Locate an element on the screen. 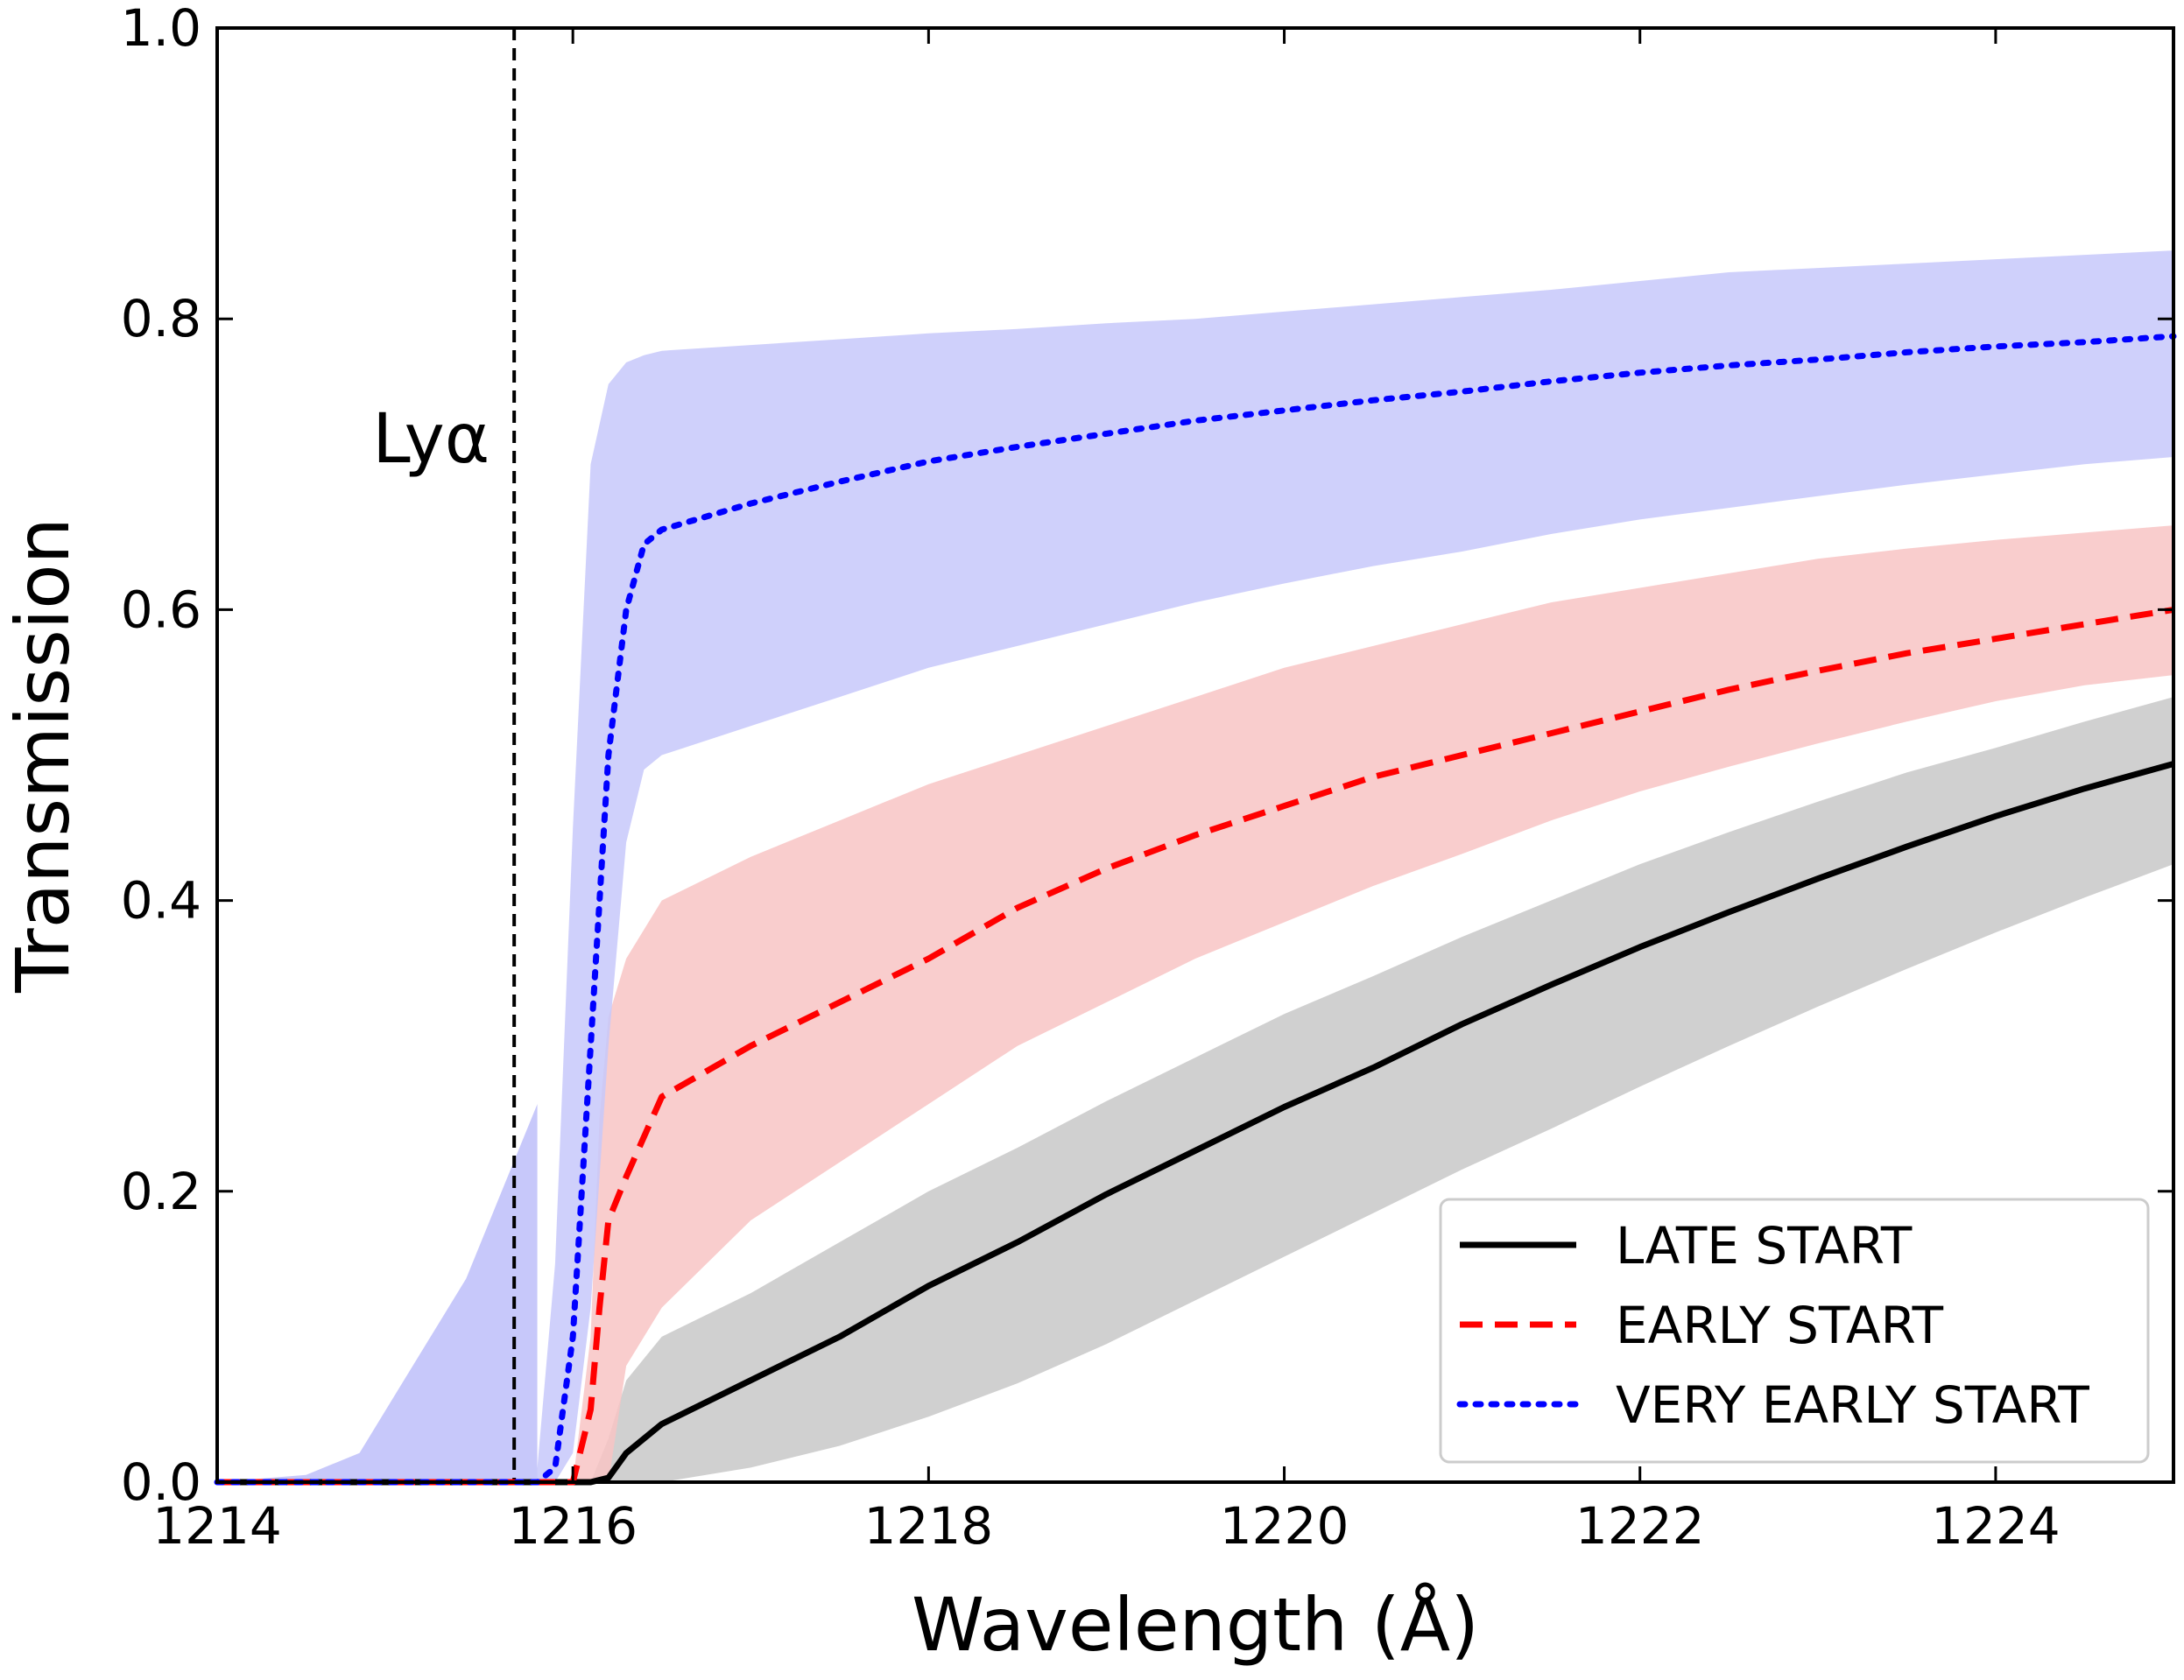 This screenshot has width=2184, height=1680. legend-box is located at coordinates (1795, 1331).